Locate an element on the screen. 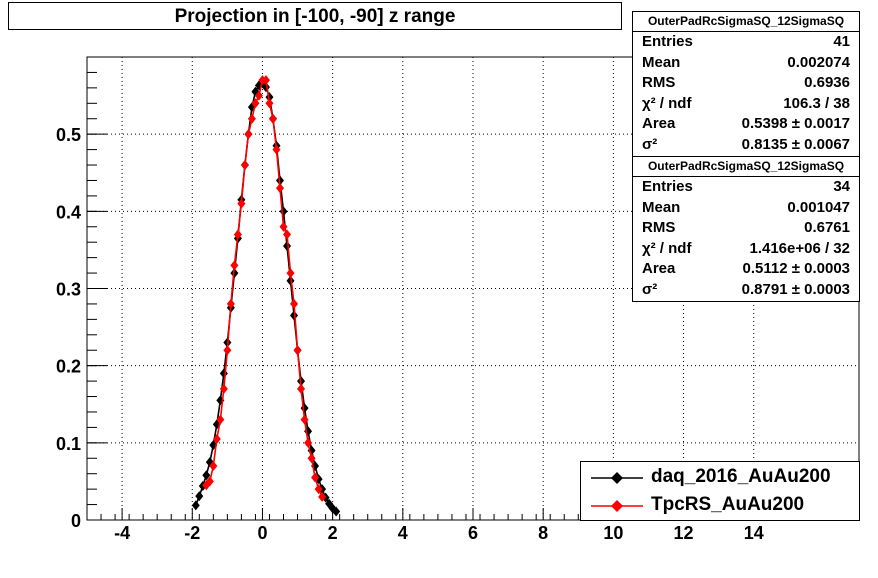 This screenshot has height=578, width=878. stats-row-rms: RMS 0.6936 is located at coordinates (746, 83).